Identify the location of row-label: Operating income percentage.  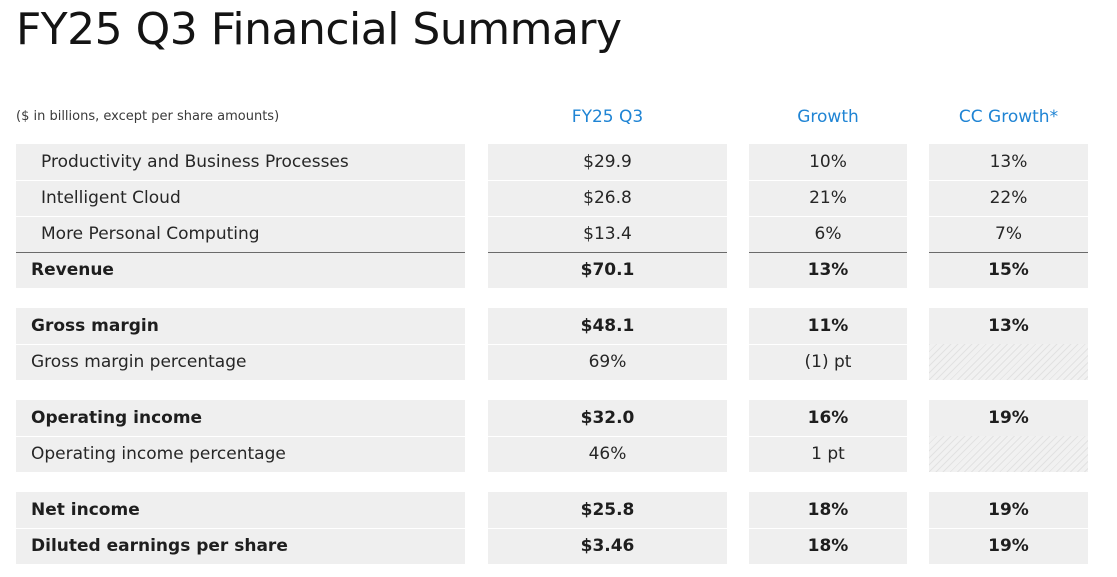
(158, 454).